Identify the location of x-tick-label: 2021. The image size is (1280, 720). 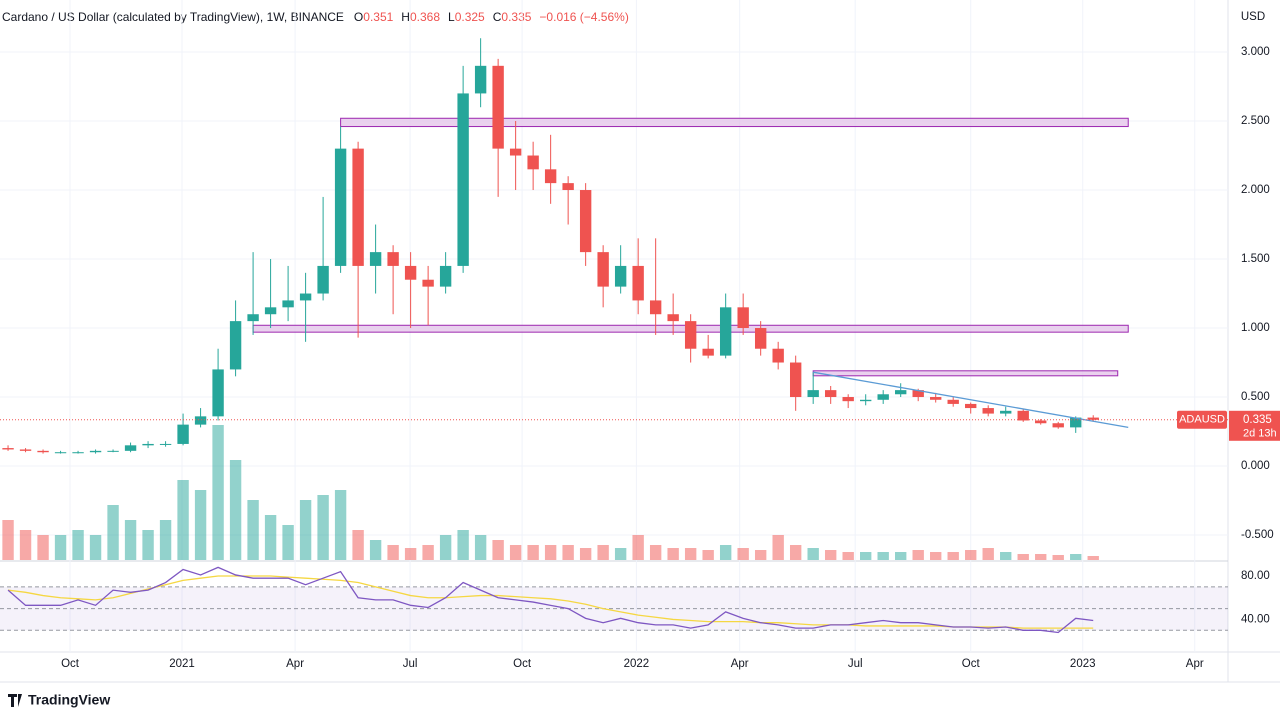
(182, 664).